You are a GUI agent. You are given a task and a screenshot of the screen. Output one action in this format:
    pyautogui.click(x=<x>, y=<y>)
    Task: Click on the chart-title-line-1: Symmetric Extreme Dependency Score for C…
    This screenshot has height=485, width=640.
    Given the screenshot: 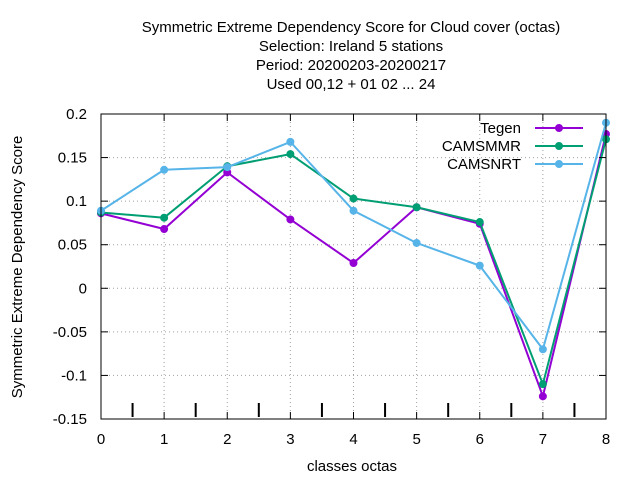 What is the action you would take?
    pyautogui.click(x=351, y=27)
    